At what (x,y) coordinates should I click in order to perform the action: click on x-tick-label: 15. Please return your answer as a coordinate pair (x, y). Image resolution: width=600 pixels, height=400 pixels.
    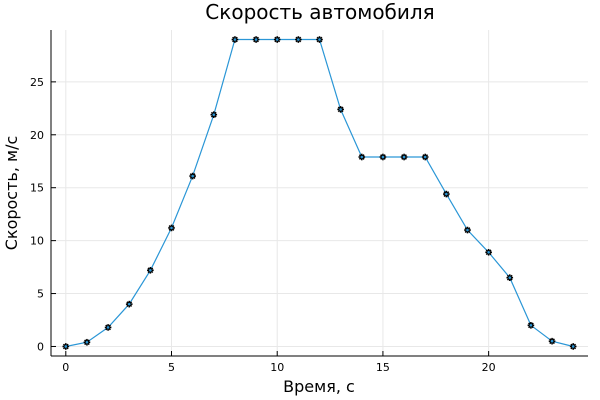
    Looking at the image, I should click on (383, 367).